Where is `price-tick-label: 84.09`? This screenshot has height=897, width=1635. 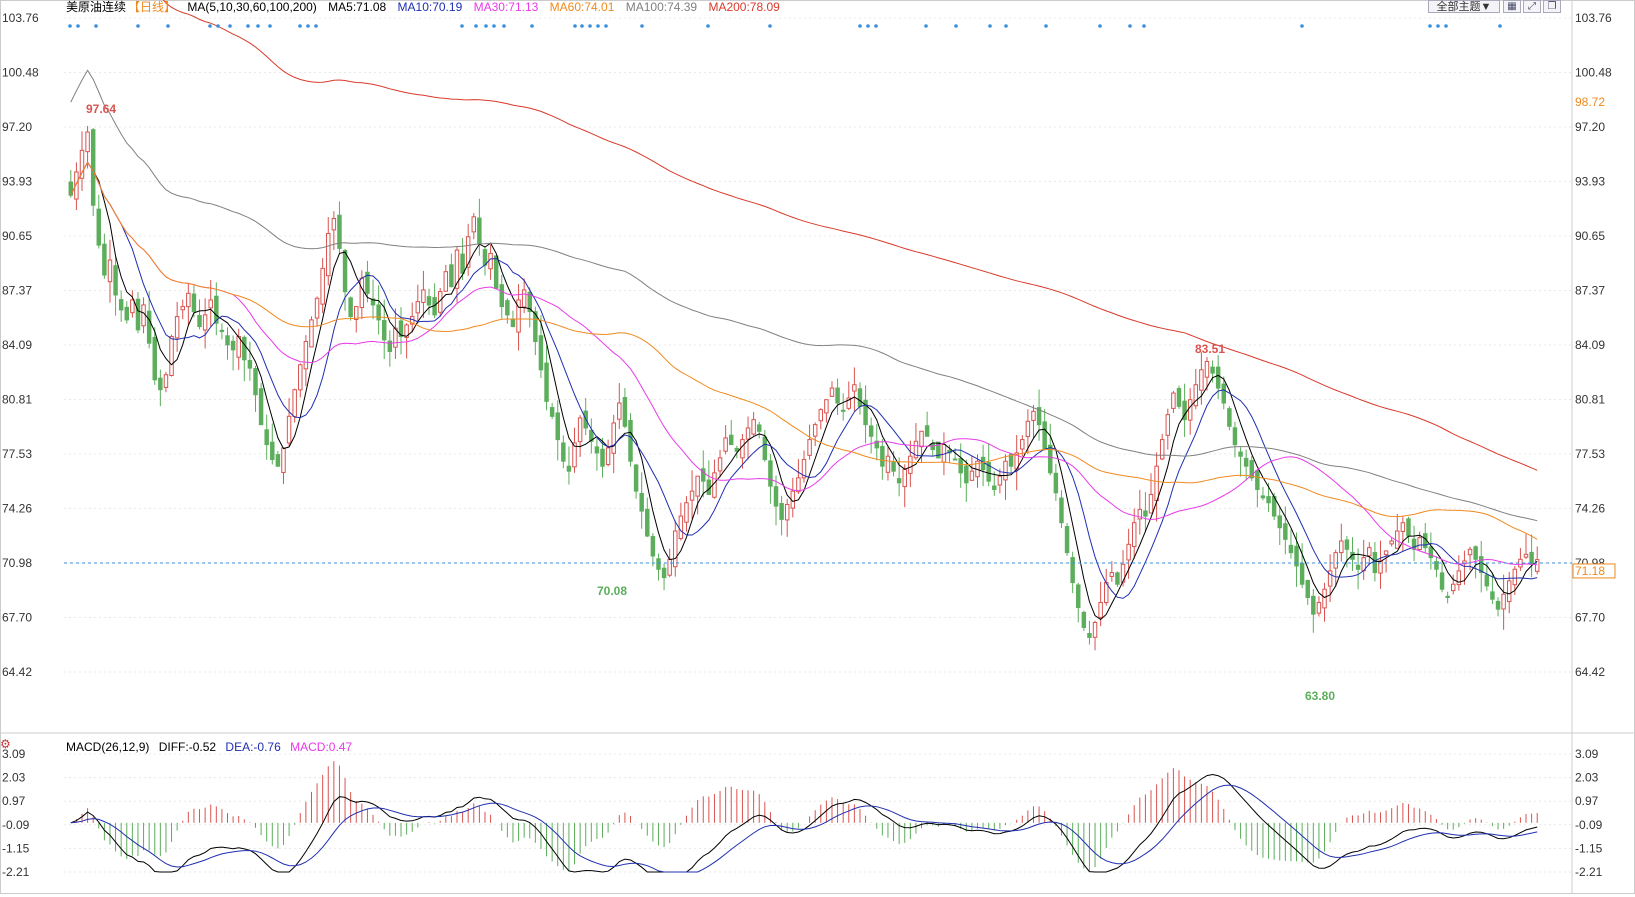
price-tick-label: 84.09 is located at coordinates (1590, 345).